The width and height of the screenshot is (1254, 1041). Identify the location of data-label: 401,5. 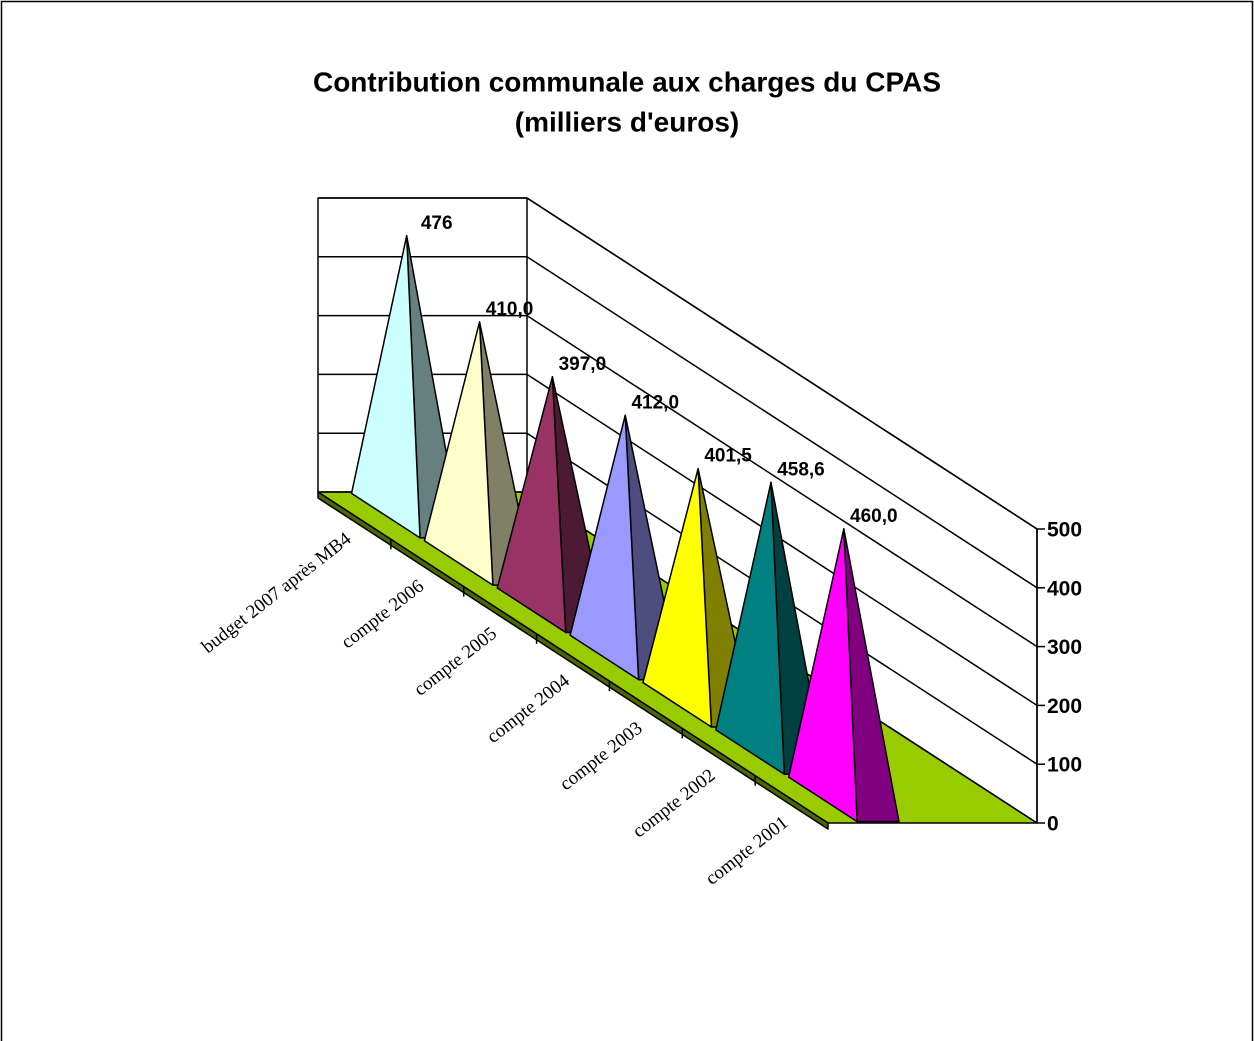
(728, 456).